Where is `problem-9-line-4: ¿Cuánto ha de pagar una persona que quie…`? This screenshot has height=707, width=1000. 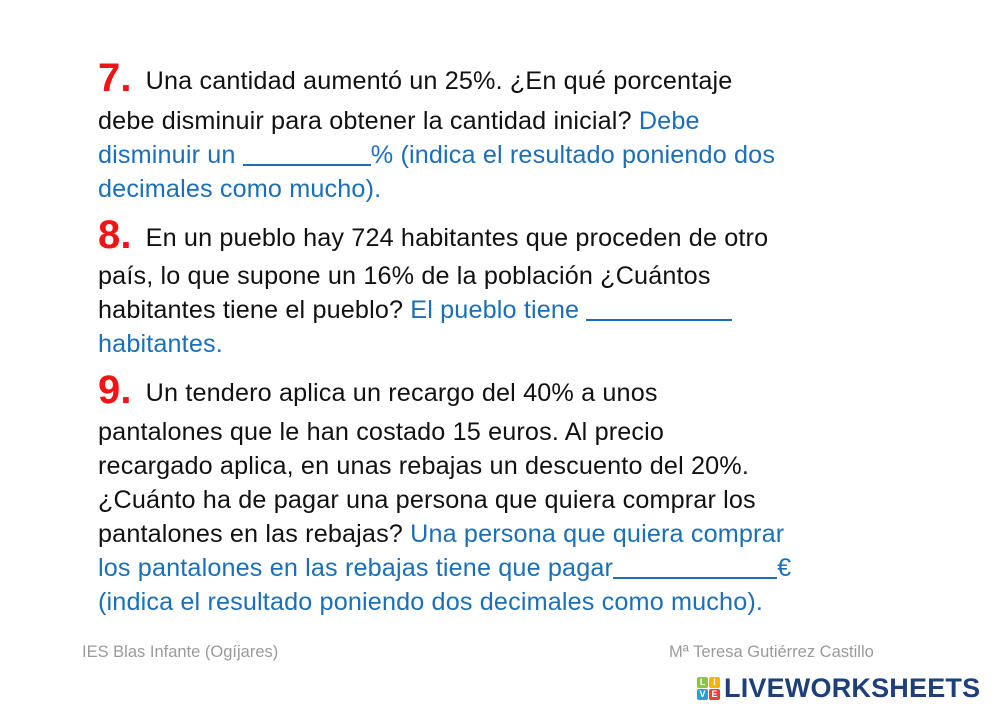 problem-9-line-4: ¿Cuánto ha de pagar una persona que quie… is located at coordinates (427, 500).